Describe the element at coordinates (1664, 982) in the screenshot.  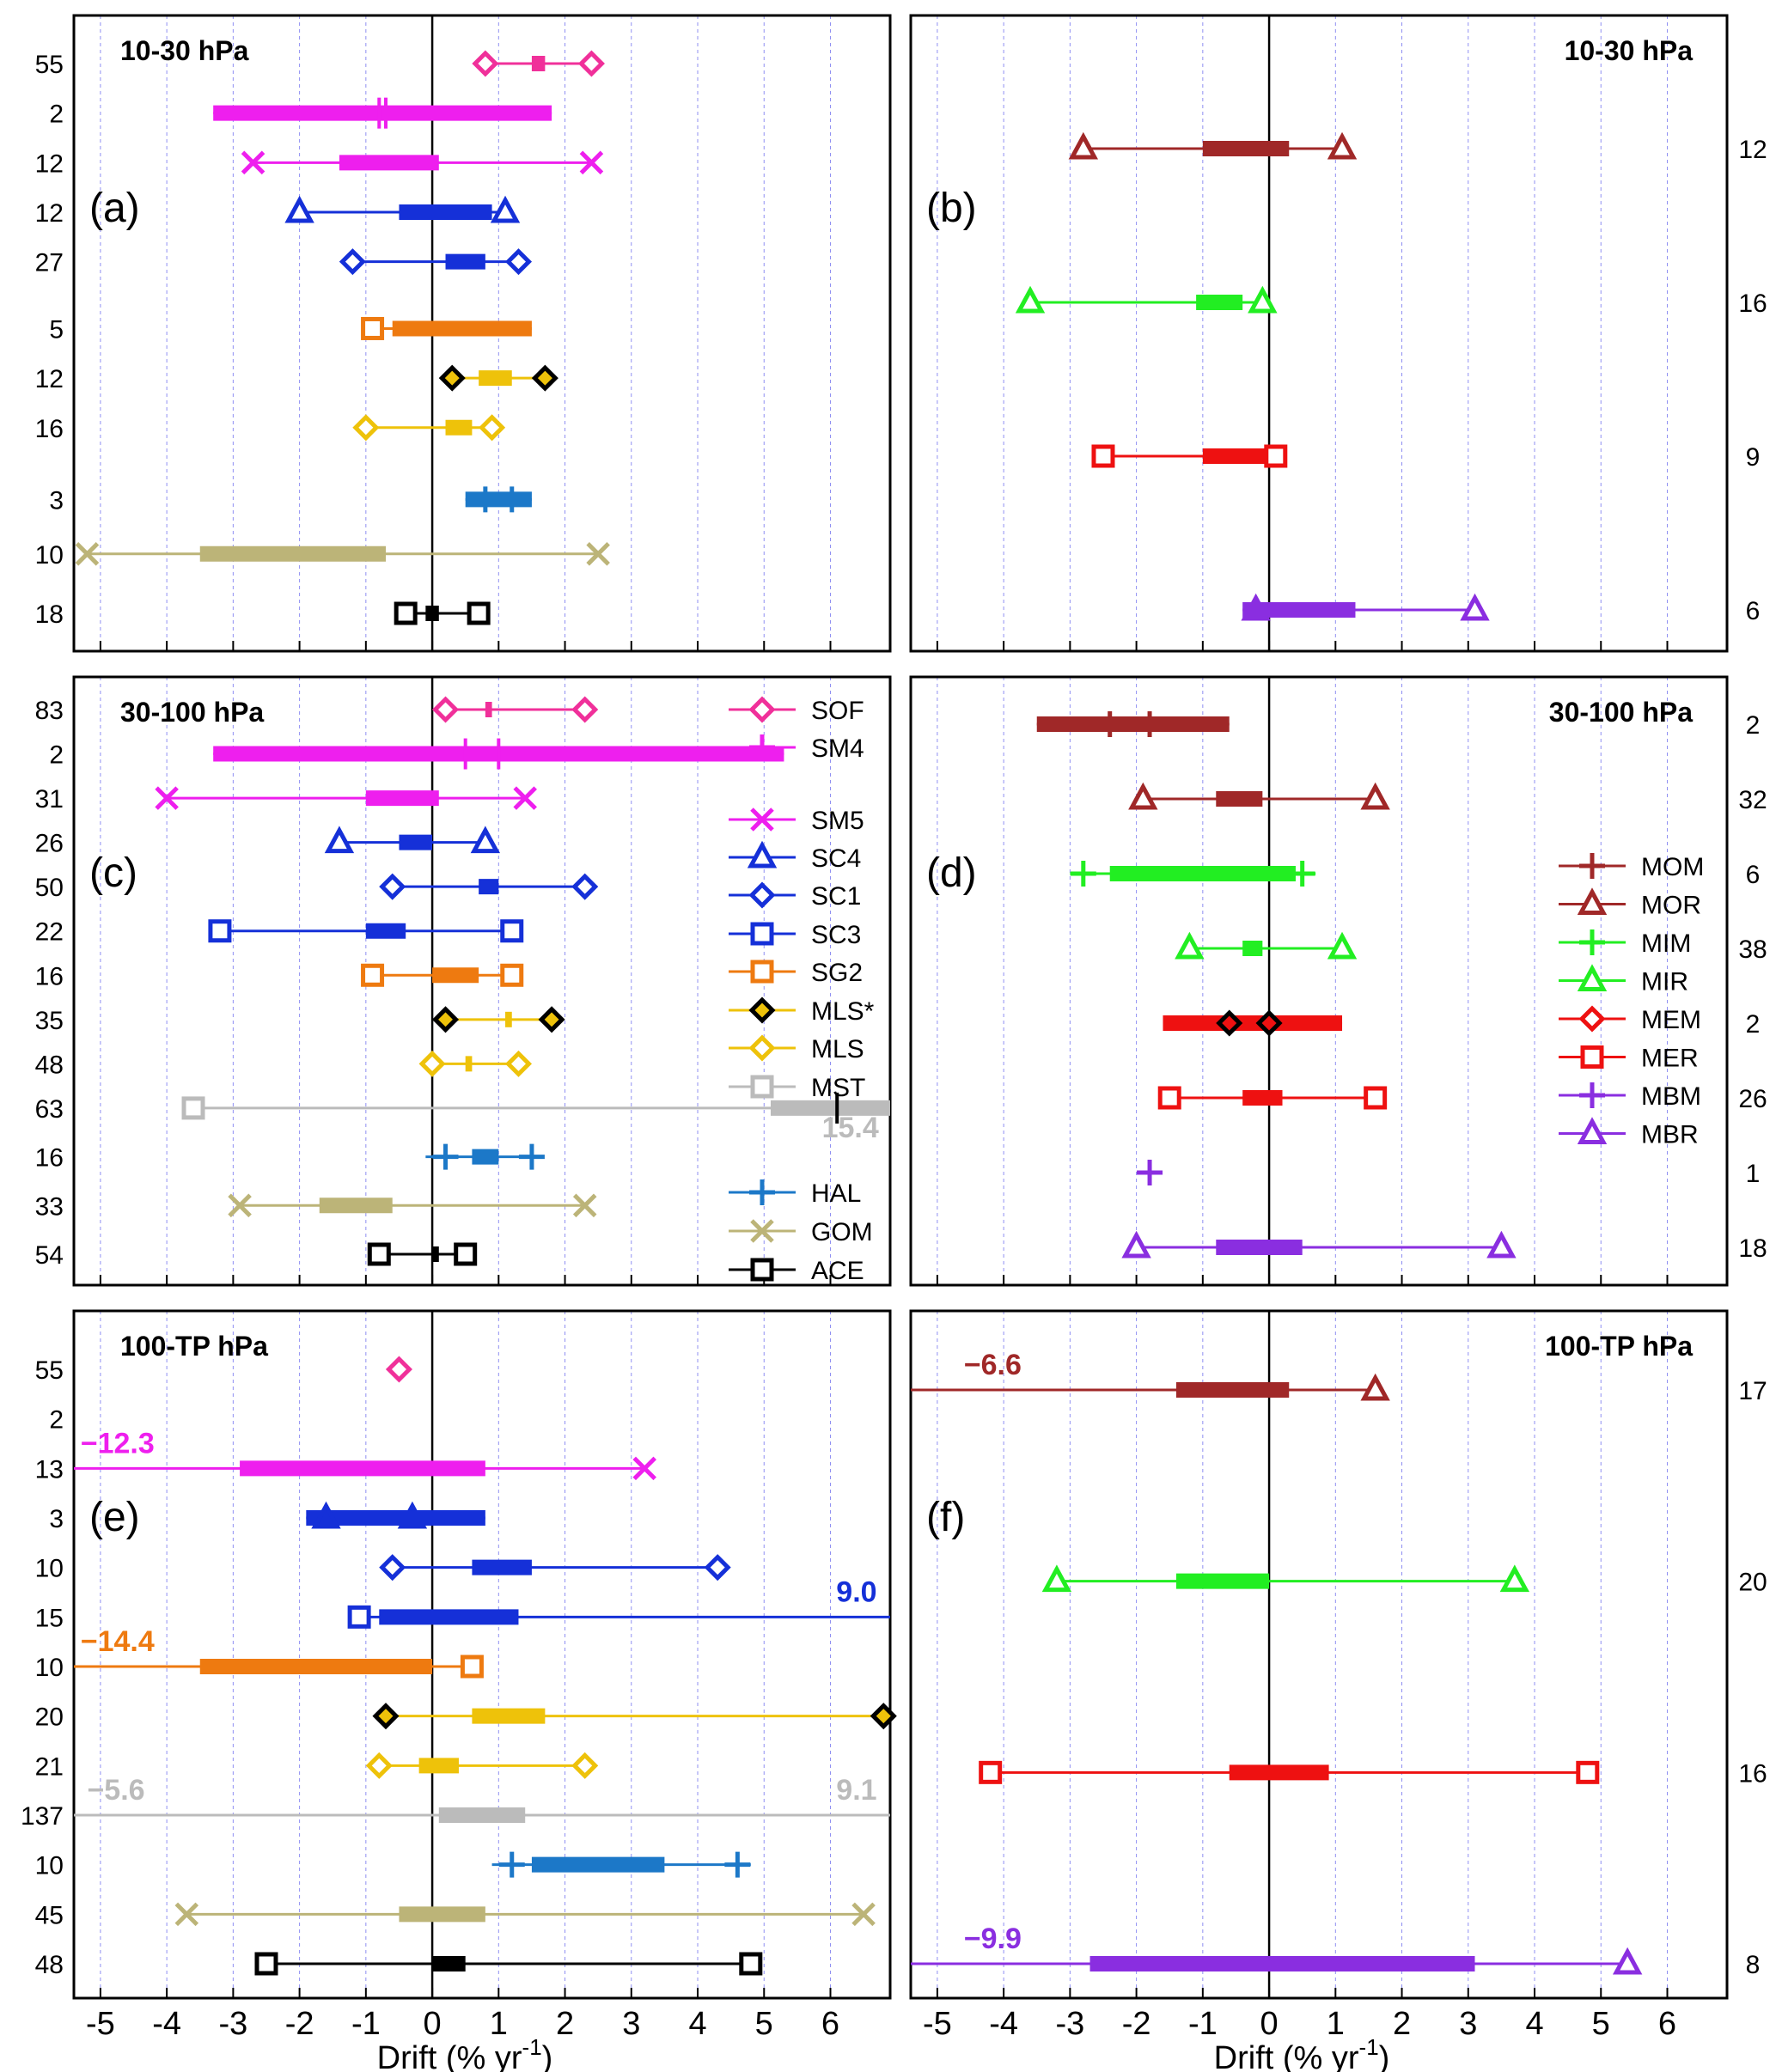
I see `legend-label: MIR` at that location.